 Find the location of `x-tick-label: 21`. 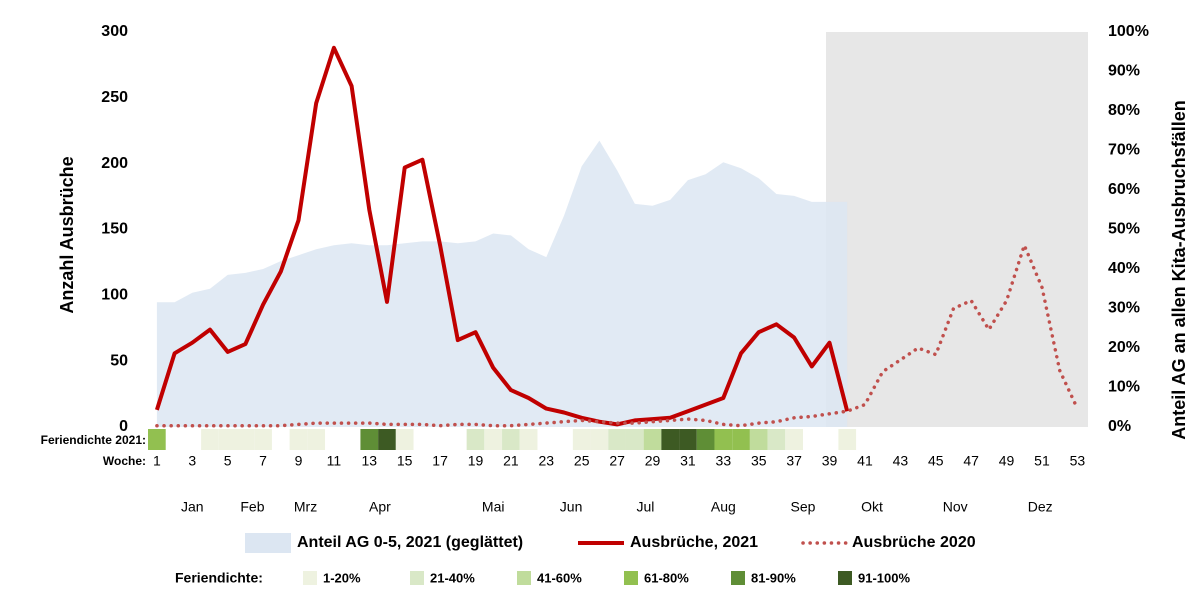

x-tick-label: 21 is located at coordinates (511, 461).